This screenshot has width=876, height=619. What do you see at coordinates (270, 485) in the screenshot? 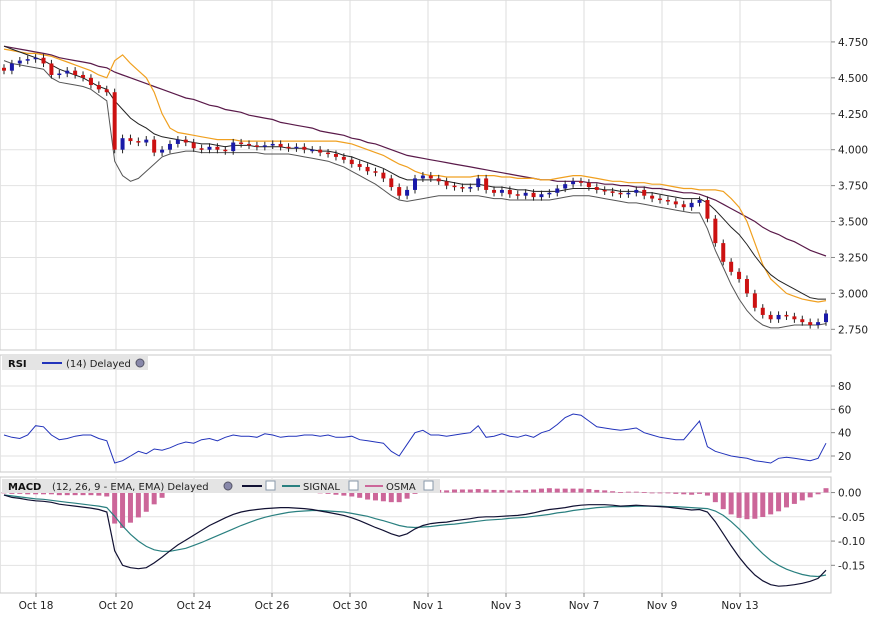
I see `macd-visible-check-icon` at bounding box center [270, 485].